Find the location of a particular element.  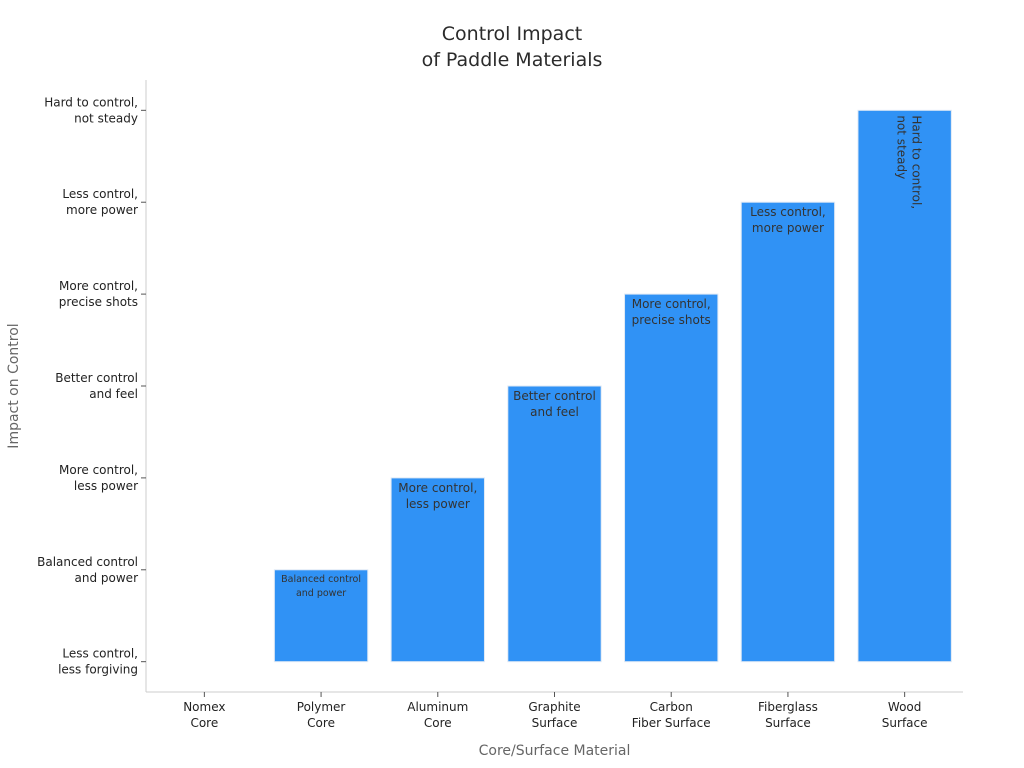

bar-label: Less control, more power is located at coordinates (788, 220).